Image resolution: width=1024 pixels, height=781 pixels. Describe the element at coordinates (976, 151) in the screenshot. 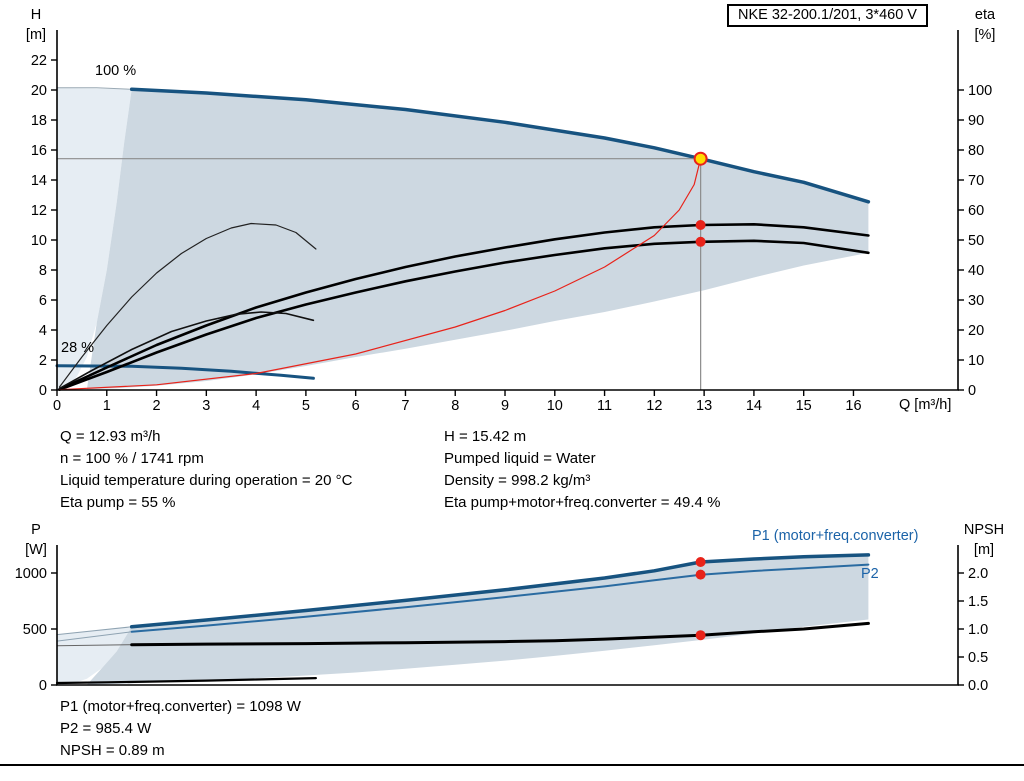

I see `right-tick-label: 80` at that location.